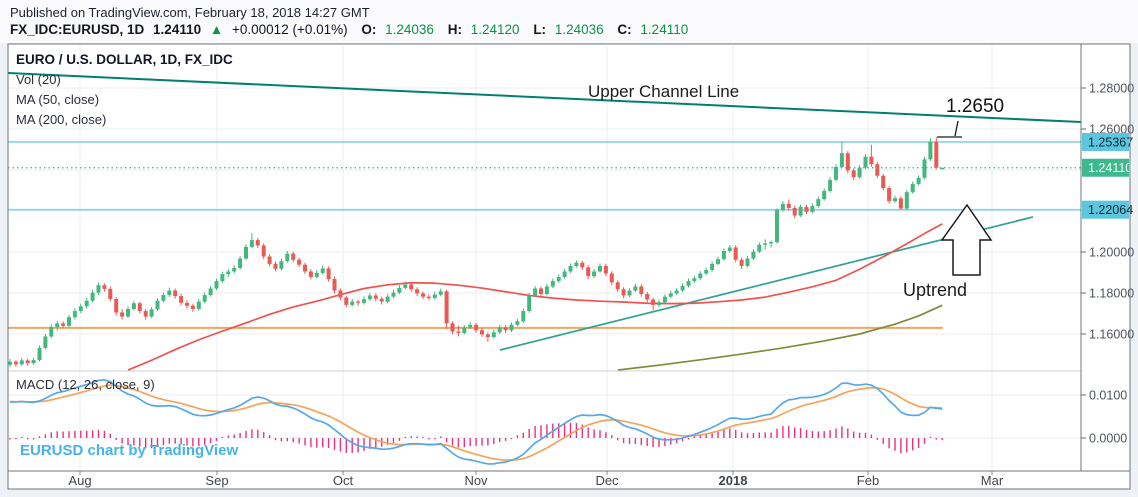  What do you see at coordinates (1111, 335) in the screenshot?
I see `svg-text: 1.16000` at bounding box center [1111, 335].